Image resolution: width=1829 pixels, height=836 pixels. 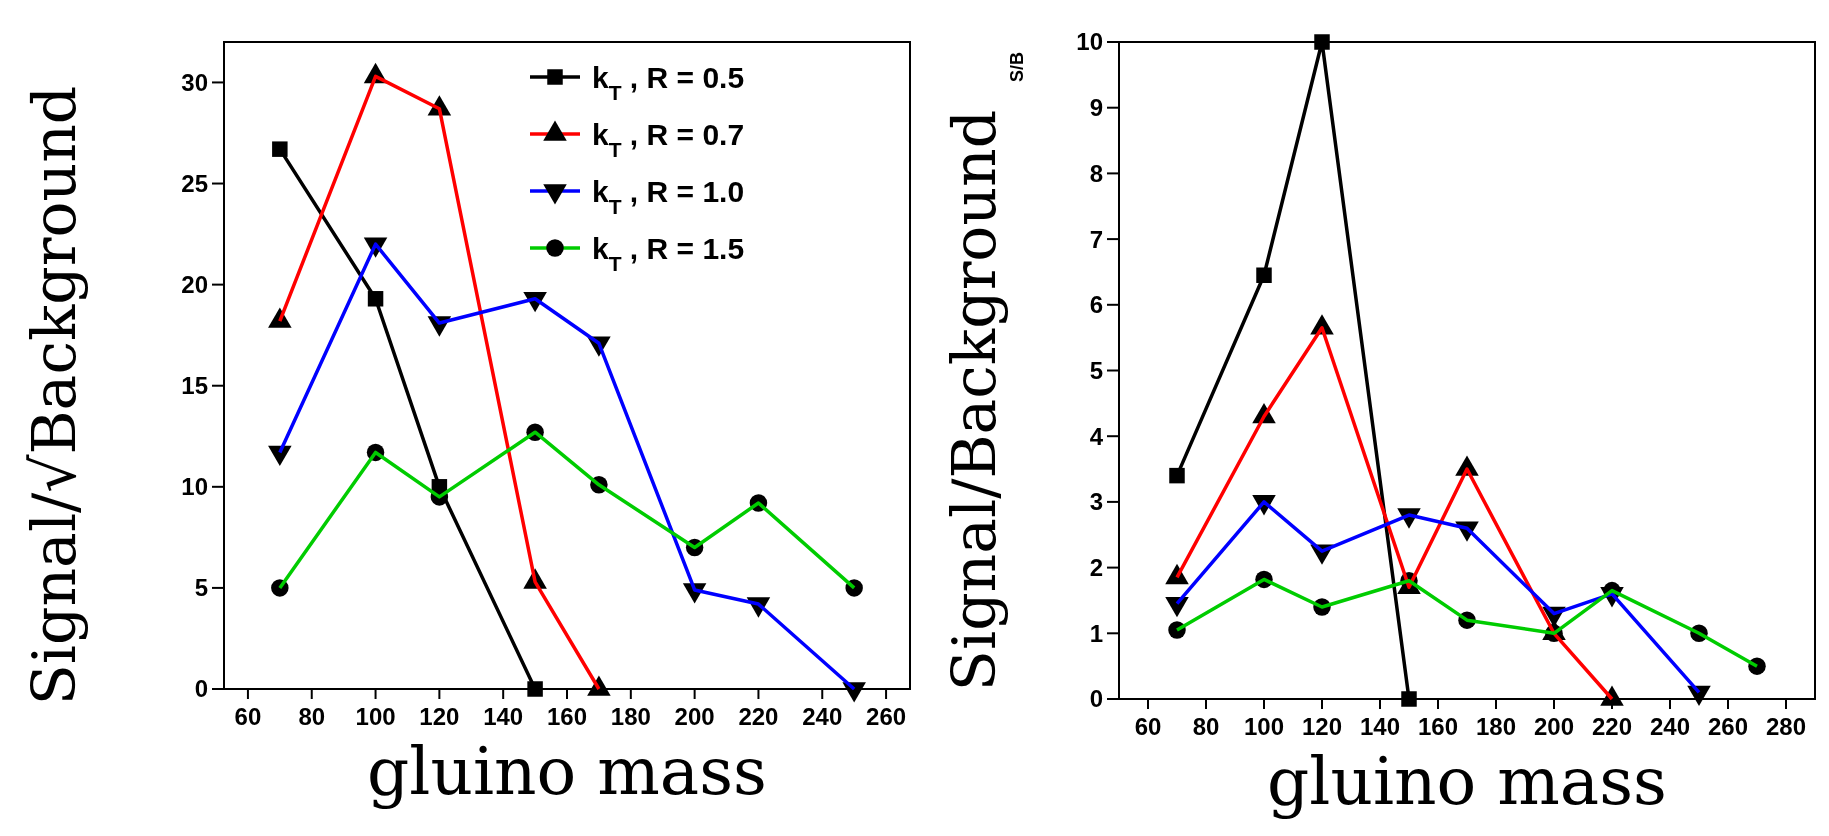 I want to click on y-tick-label: 3, so click(x=1096, y=502).